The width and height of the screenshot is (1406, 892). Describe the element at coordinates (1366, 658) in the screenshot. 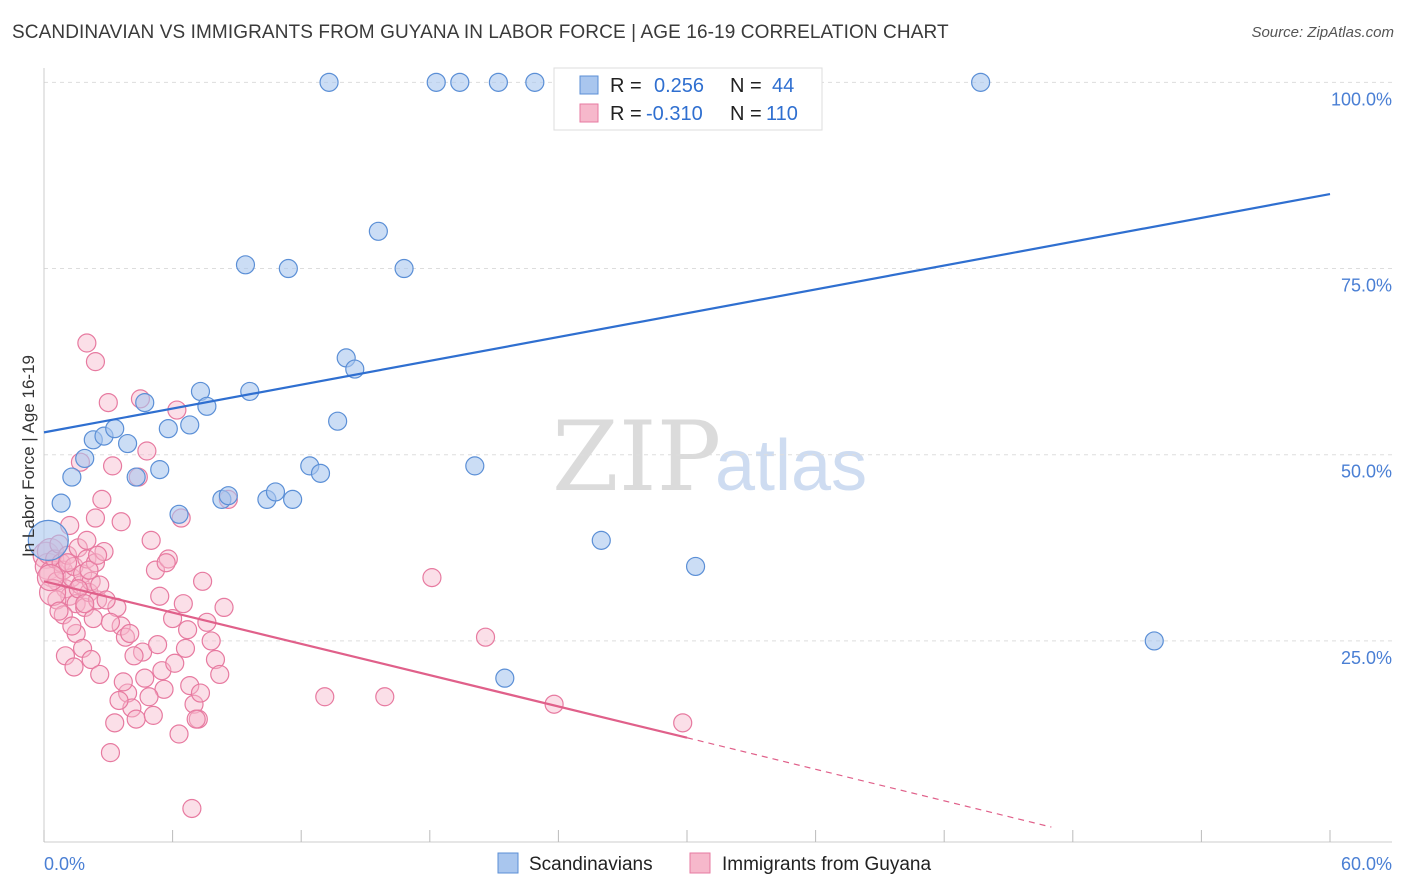

I see `y-tick-label-25: 25.0%` at that location.